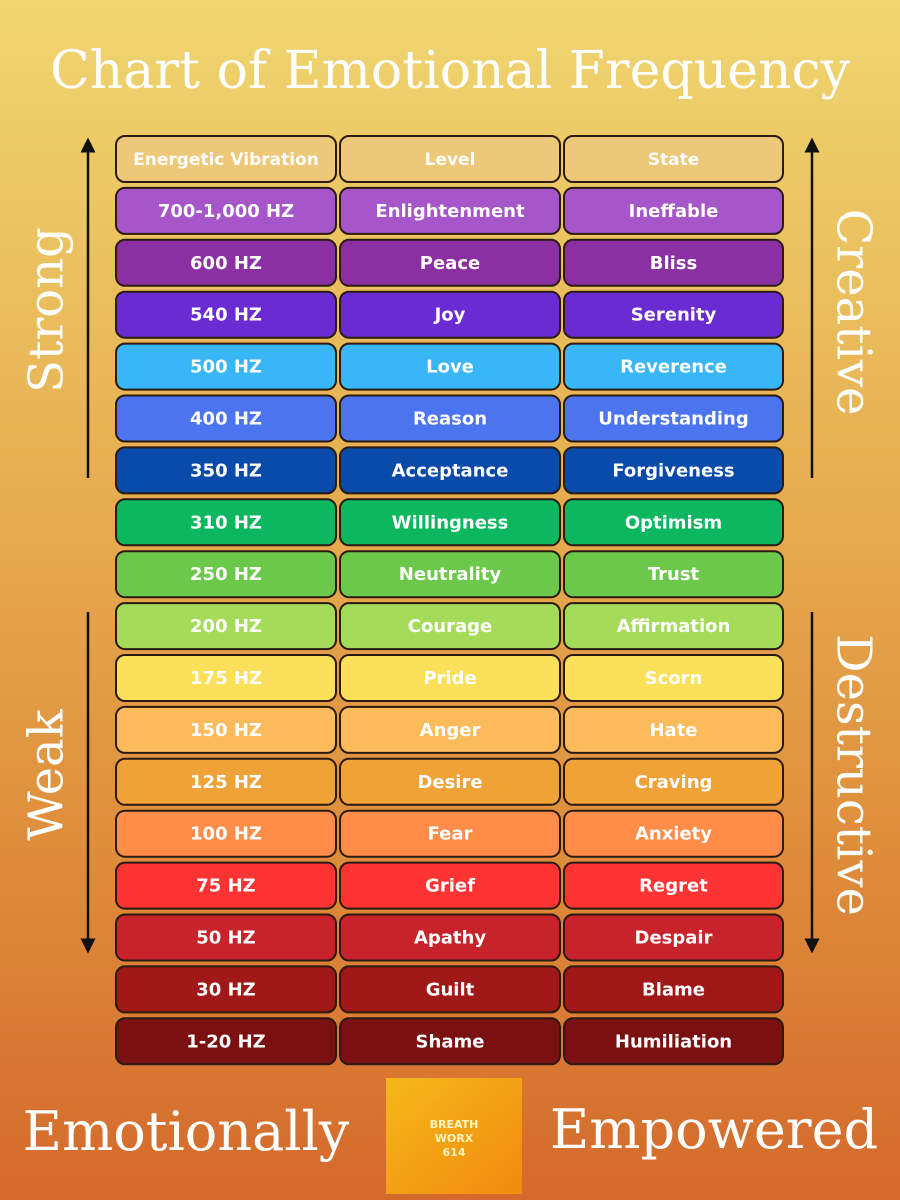 The height and width of the screenshot is (1200, 900). What do you see at coordinates (226, 470) in the screenshot?
I see `cell: 350 HZ` at bounding box center [226, 470].